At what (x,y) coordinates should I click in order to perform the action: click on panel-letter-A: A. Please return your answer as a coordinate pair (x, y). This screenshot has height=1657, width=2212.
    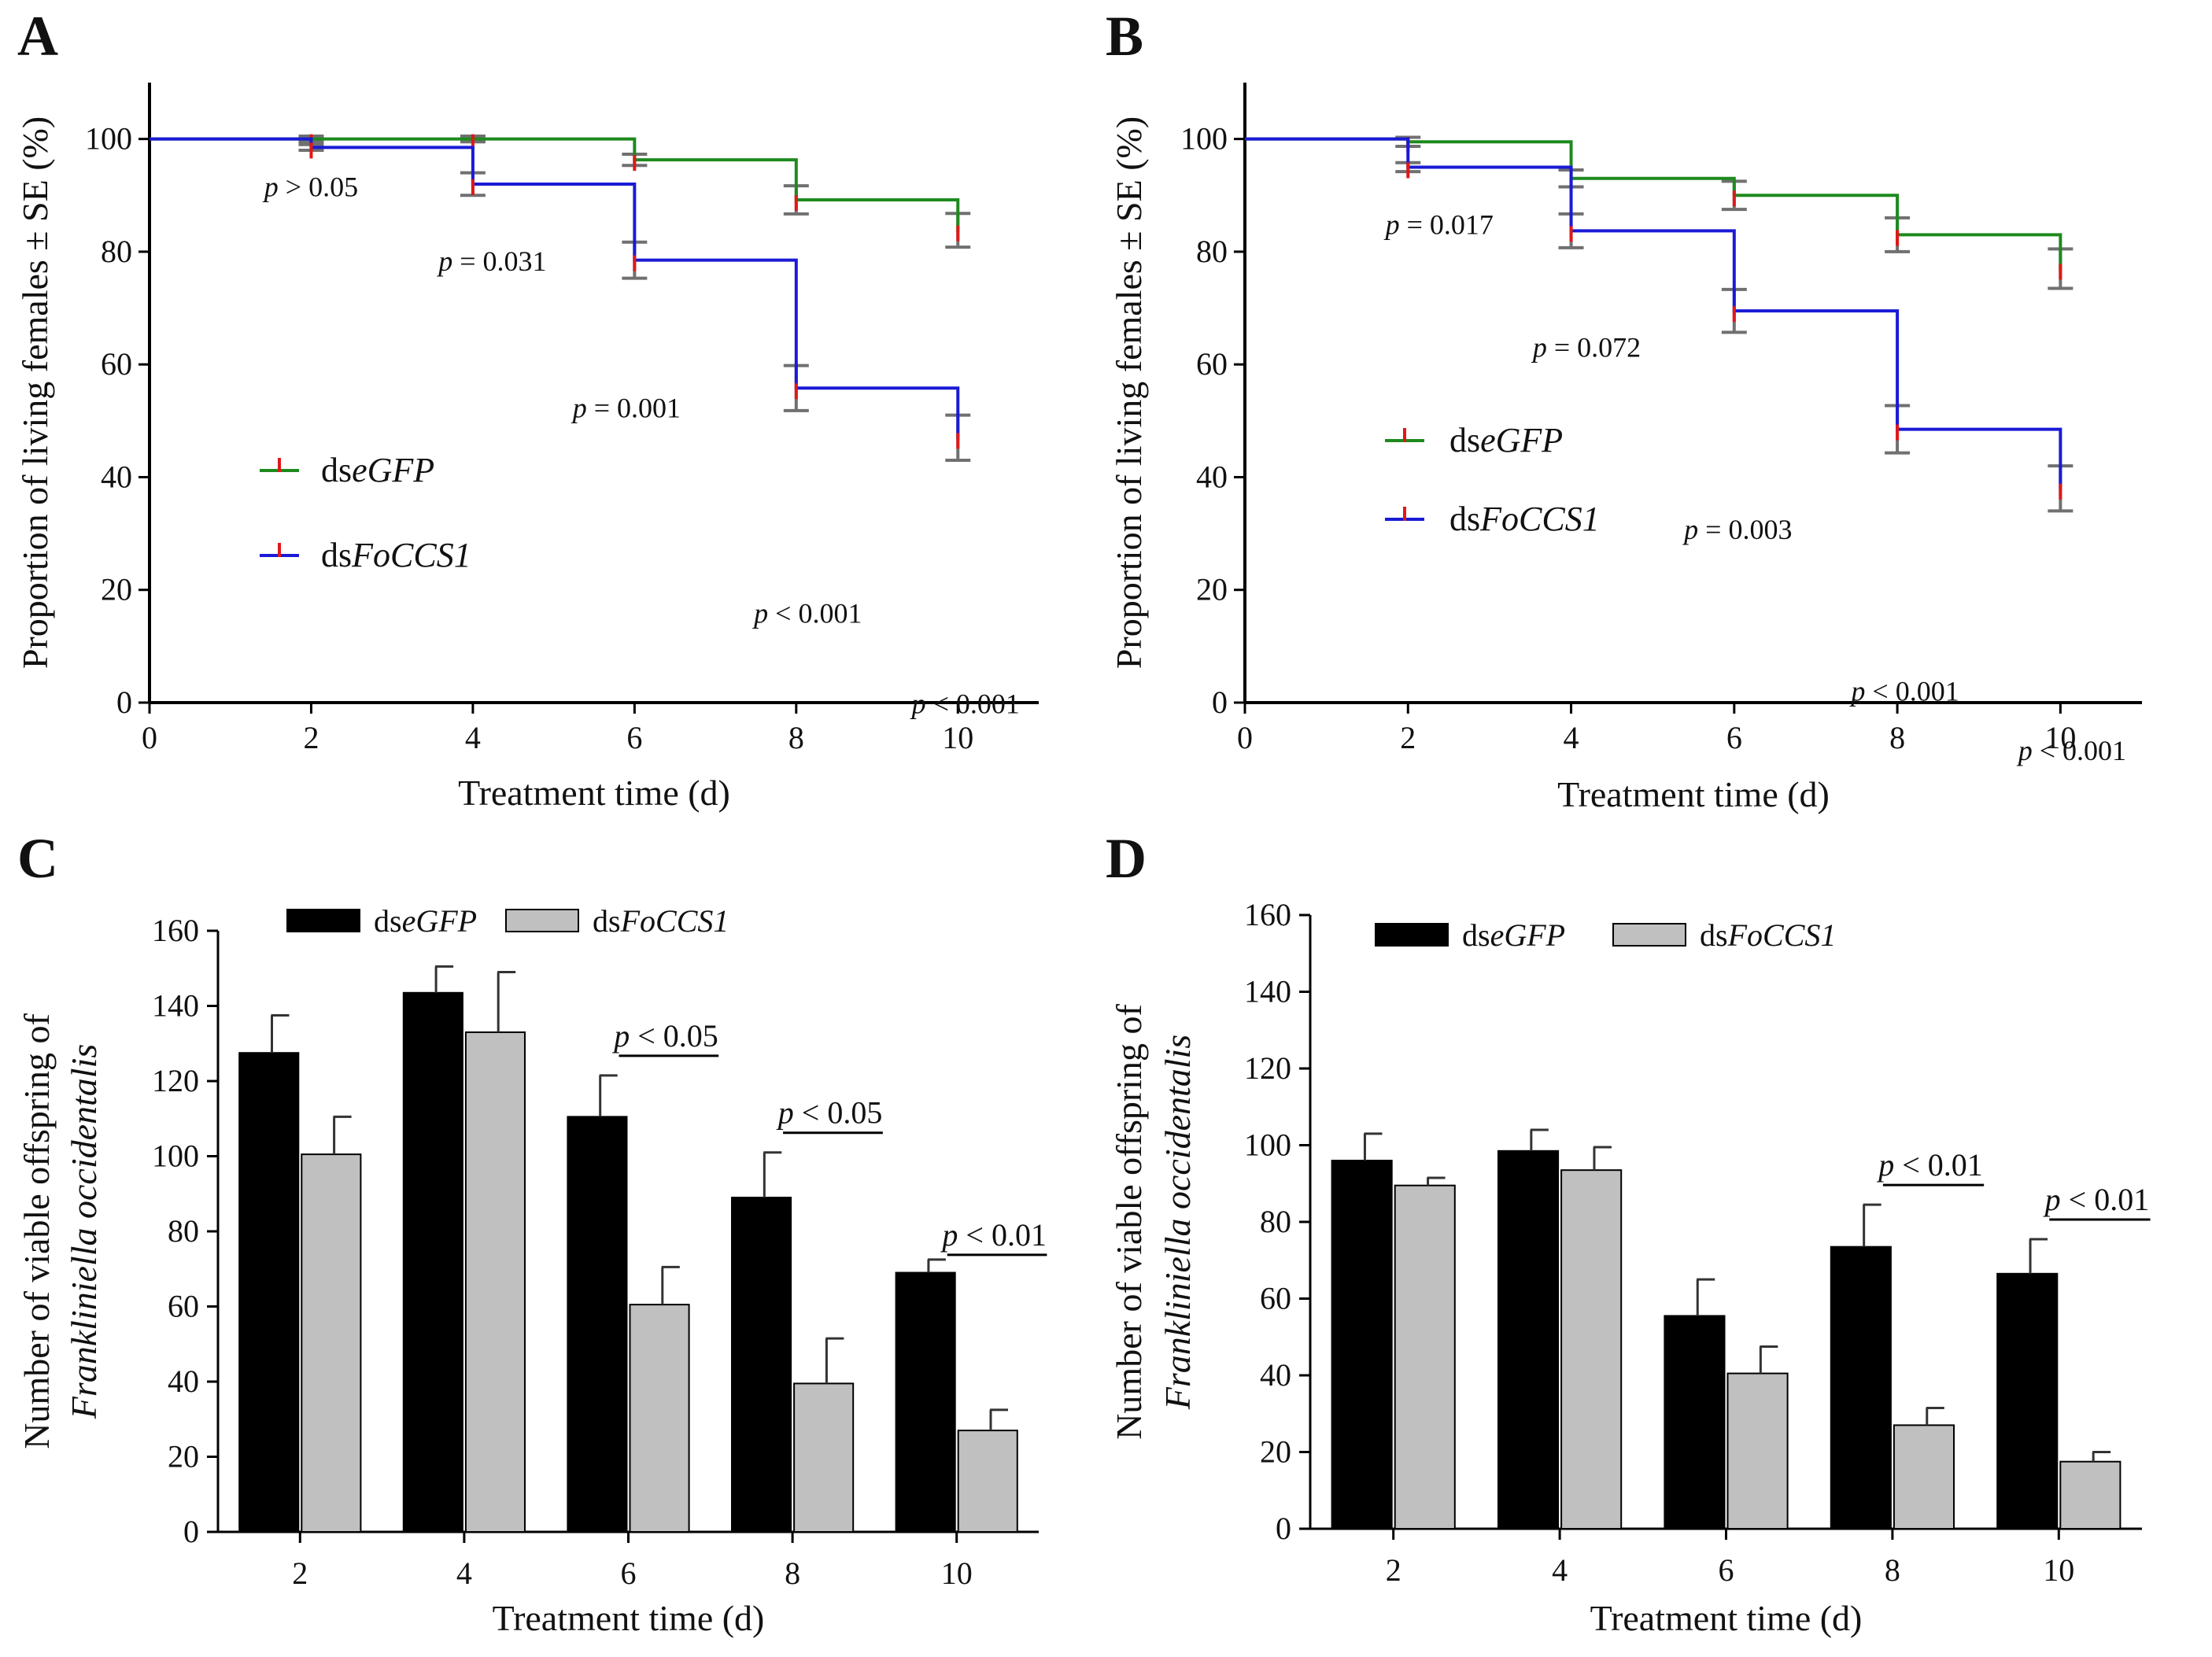
    Looking at the image, I should click on (37, 37).